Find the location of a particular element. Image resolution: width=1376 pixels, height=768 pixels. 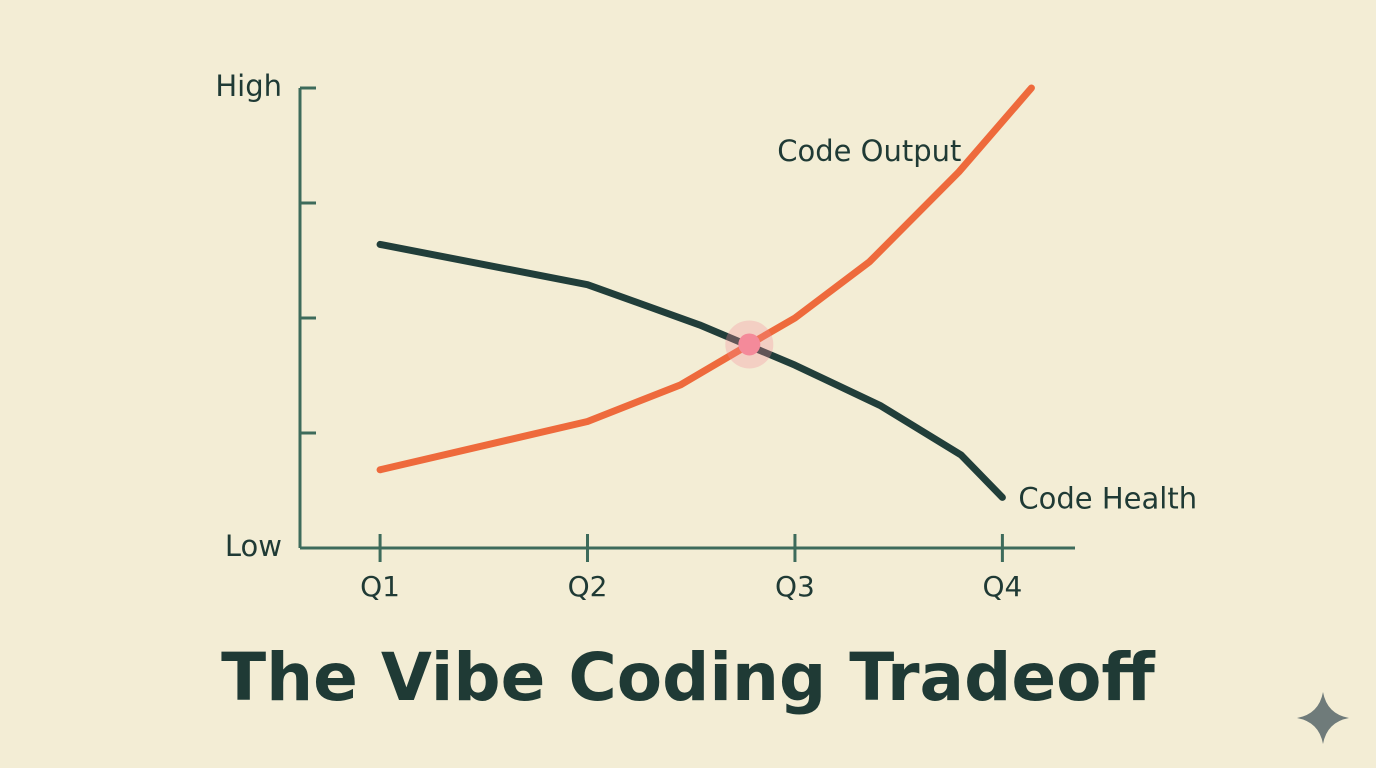

x-tick-label: Q4 is located at coordinates (1002, 586).